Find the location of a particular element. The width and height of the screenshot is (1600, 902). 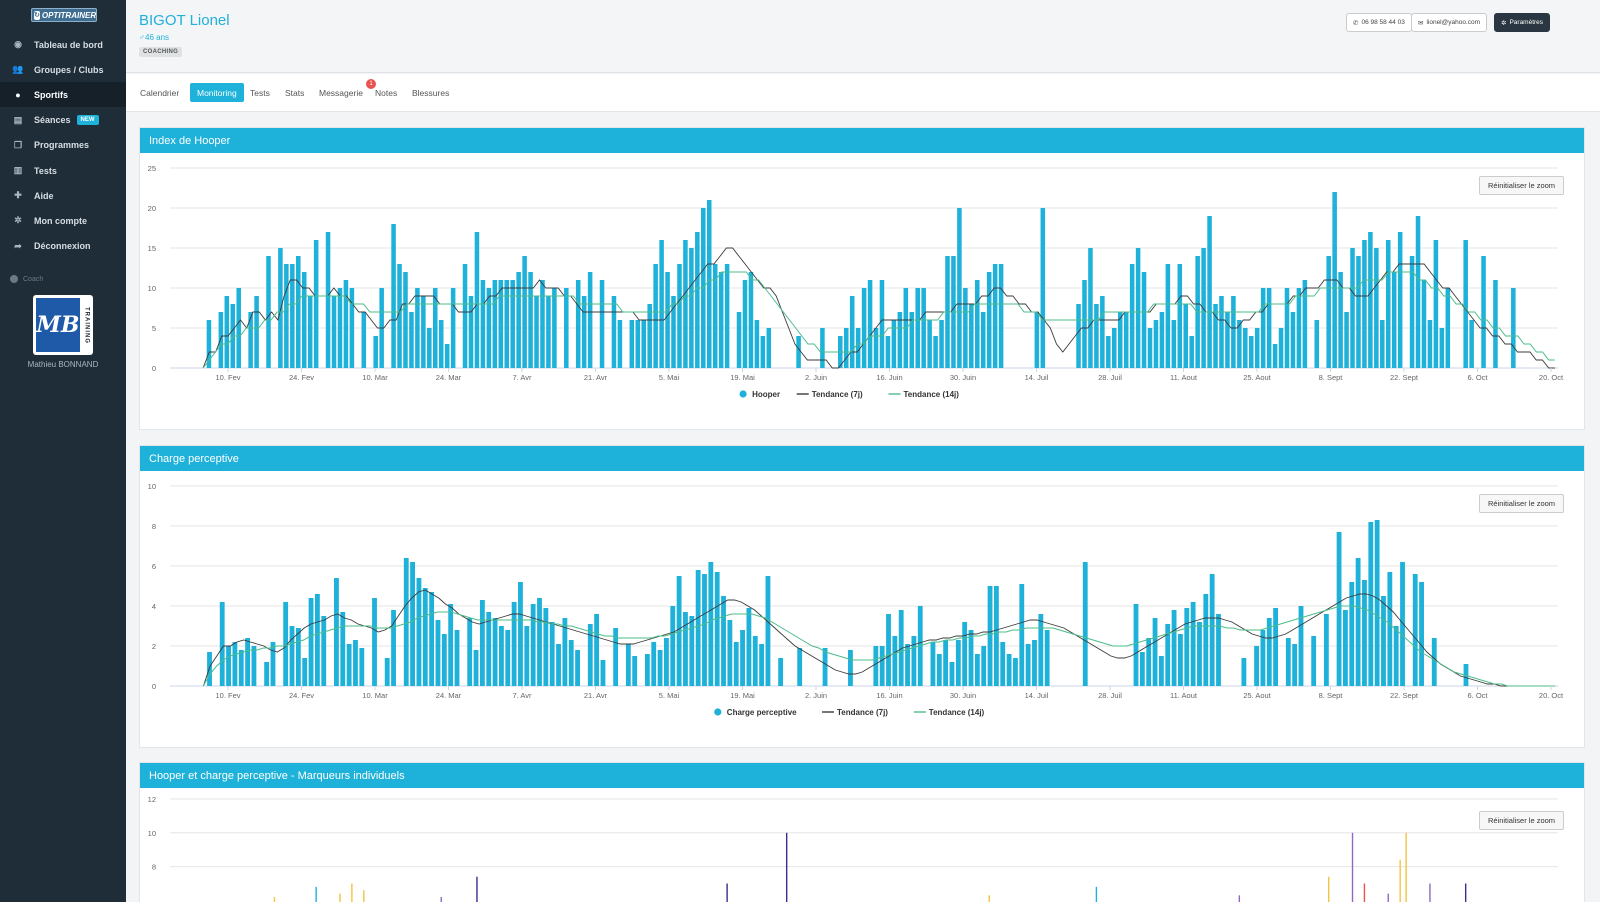

sidebar-item-tableau-de-bord: ◉ Tableau de bord is located at coordinates (63, 44).